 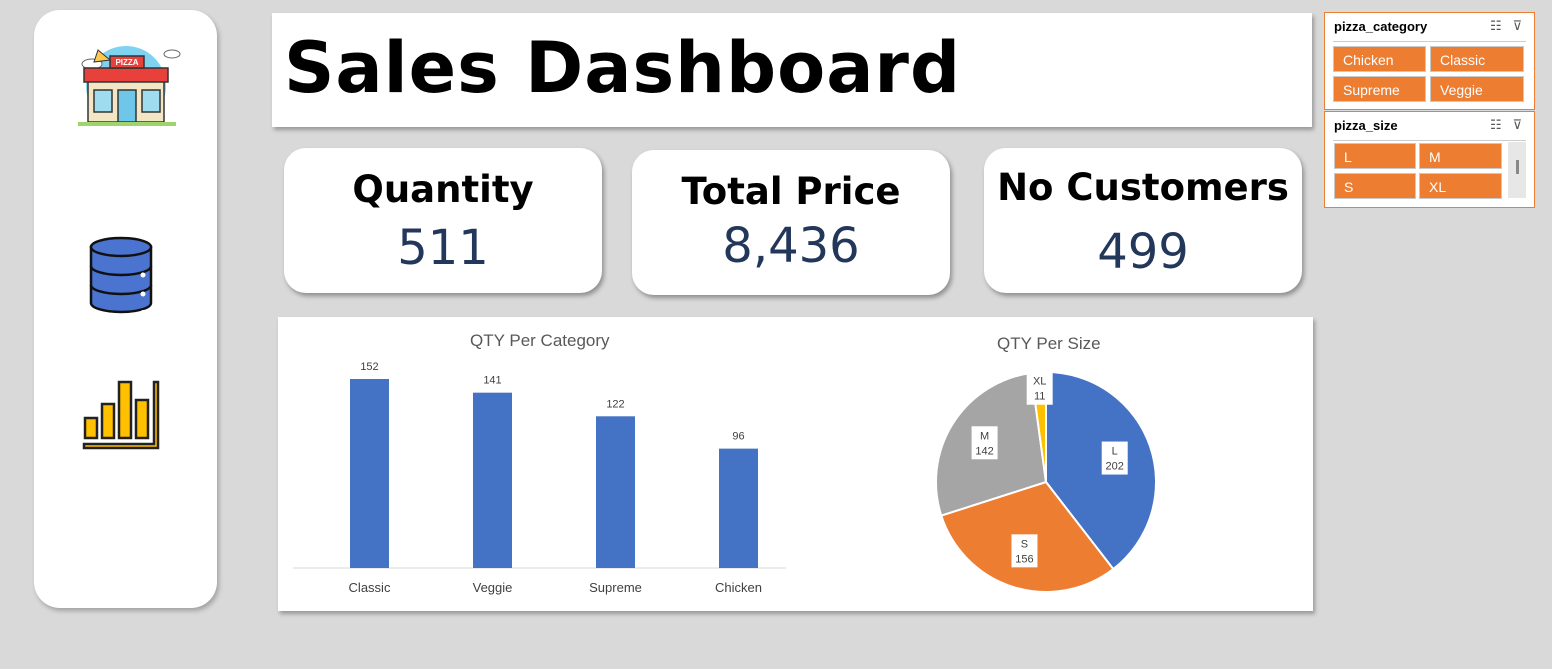 I want to click on pie-chart-title: QTY Per Size, so click(x=1049, y=343).